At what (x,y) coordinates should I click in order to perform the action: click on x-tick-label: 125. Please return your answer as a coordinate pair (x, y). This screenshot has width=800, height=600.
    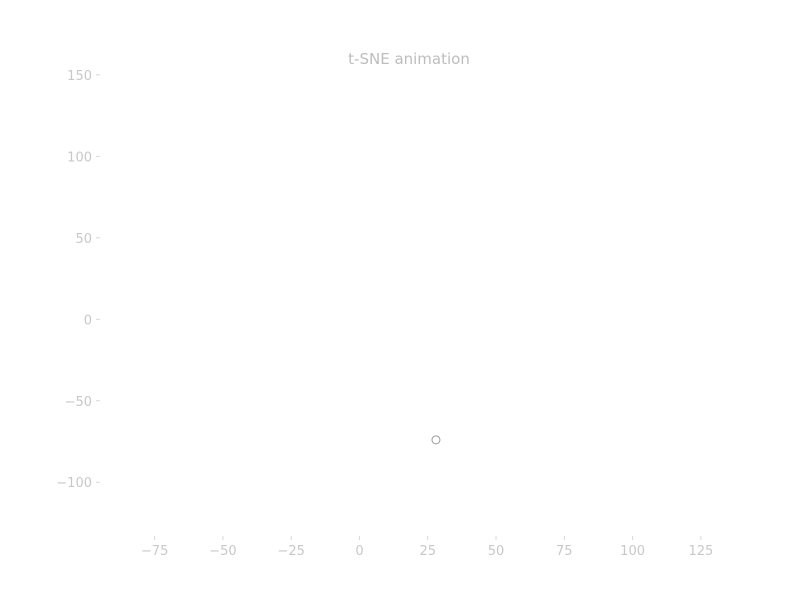
    Looking at the image, I should click on (700, 551).